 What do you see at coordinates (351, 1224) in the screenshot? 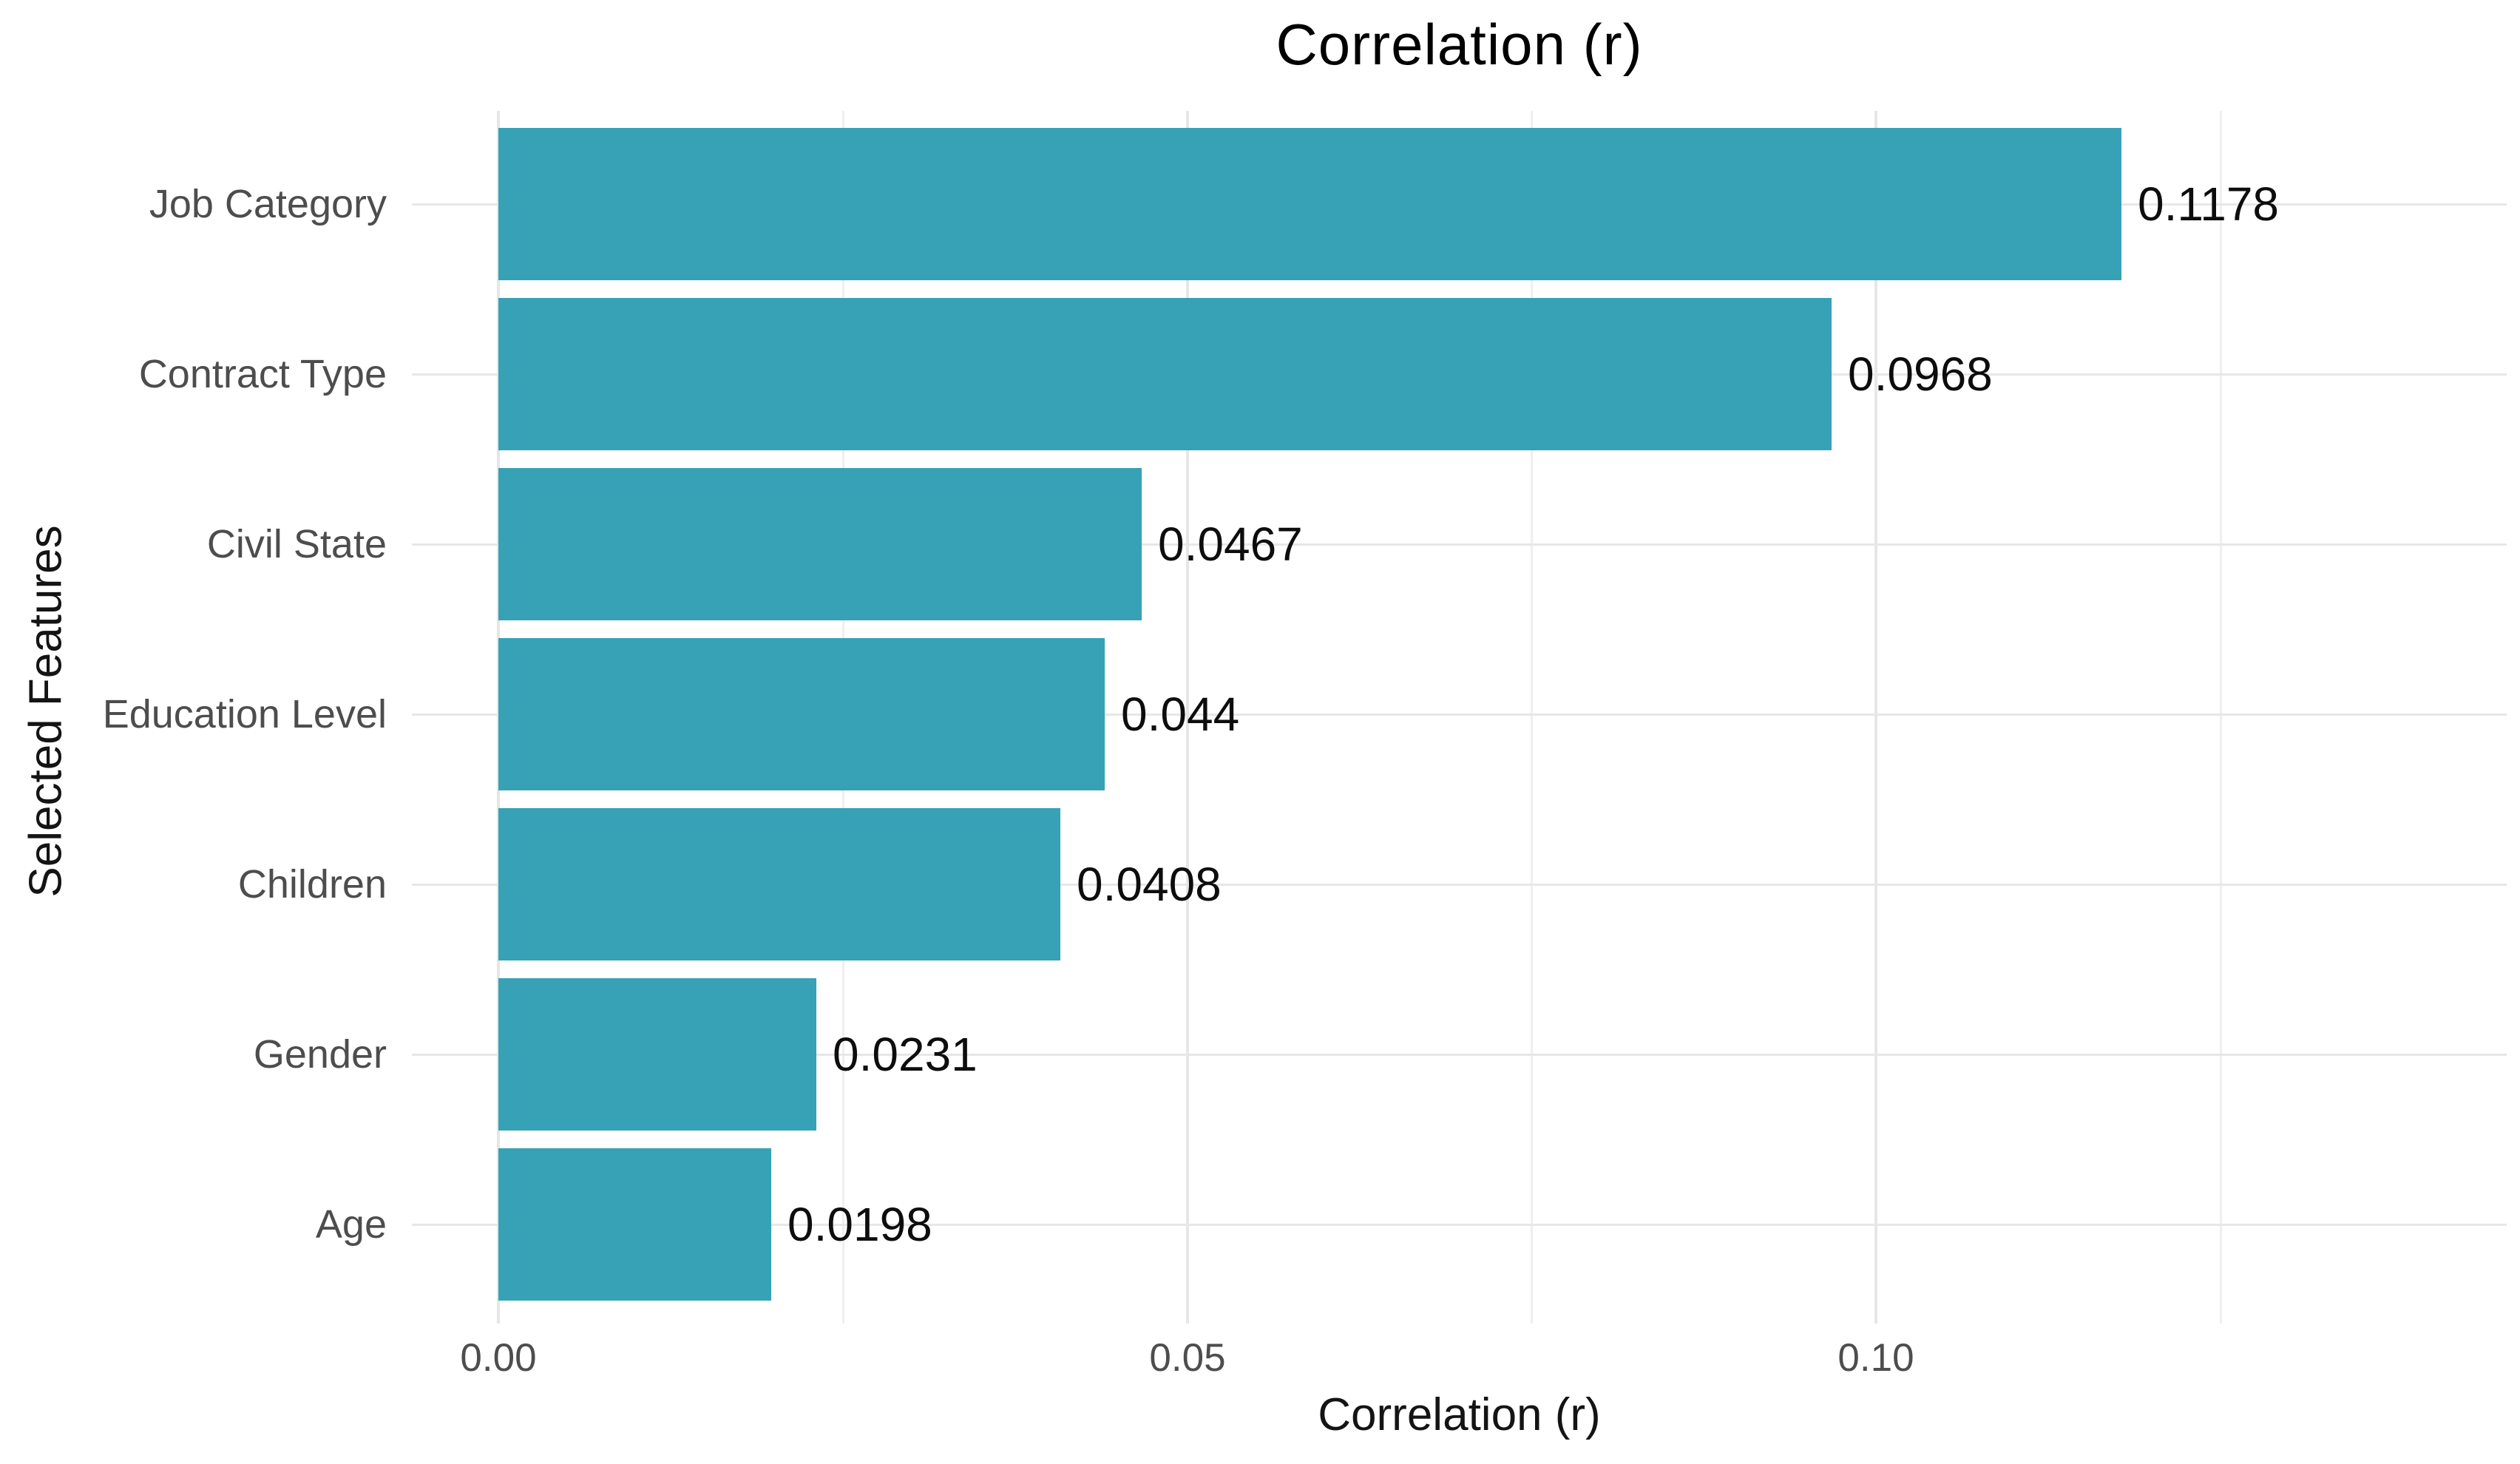
I see `category-label: Age` at bounding box center [351, 1224].